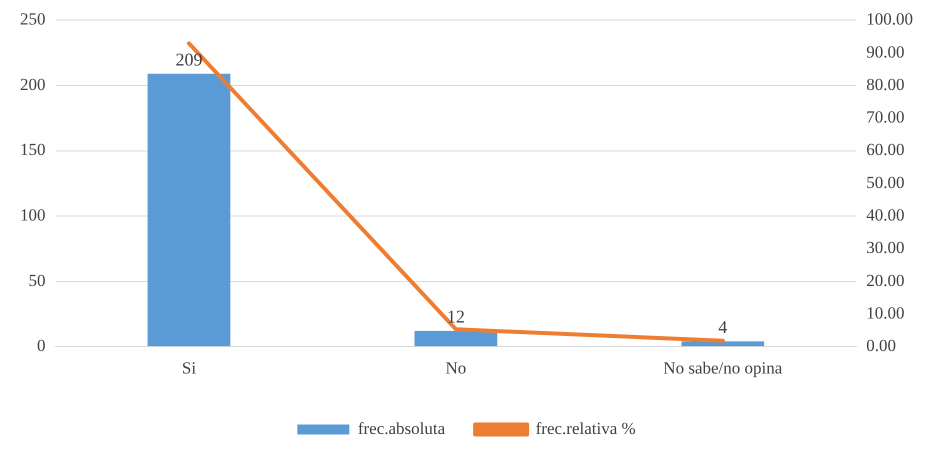 This screenshot has height=453, width=933. What do you see at coordinates (881, 346) in the screenshot?
I see `y2-tick-label: 0.00` at bounding box center [881, 346].